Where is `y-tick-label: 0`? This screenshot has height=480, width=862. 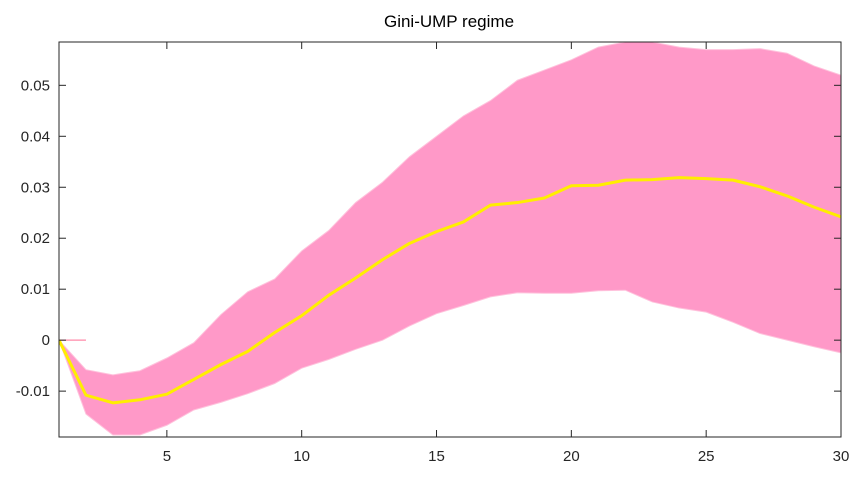 y-tick-label: 0 is located at coordinates (46, 340).